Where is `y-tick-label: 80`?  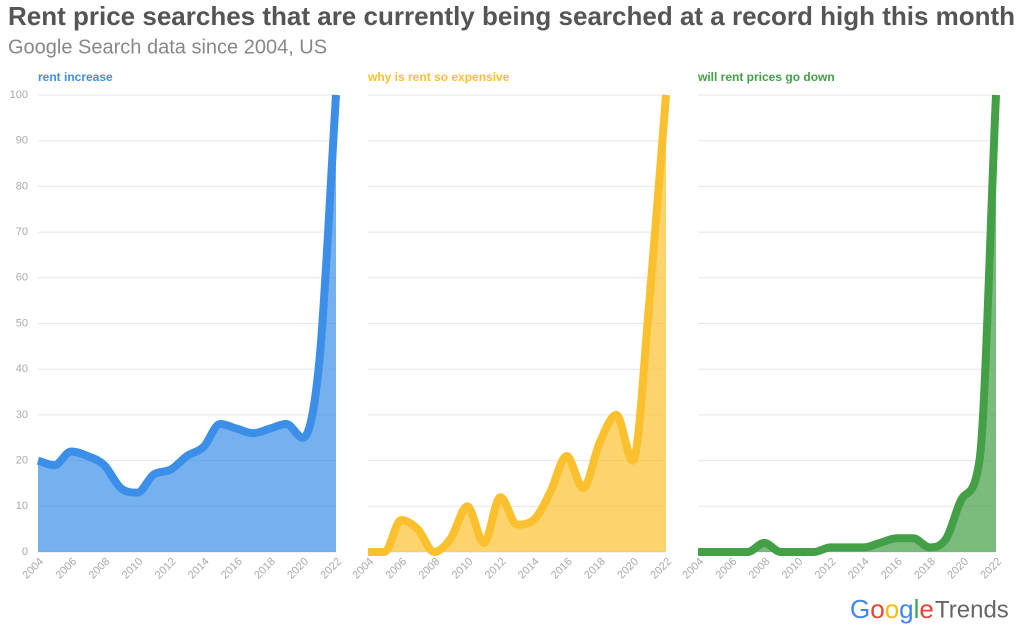
y-tick-label: 80 is located at coordinates (22, 186).